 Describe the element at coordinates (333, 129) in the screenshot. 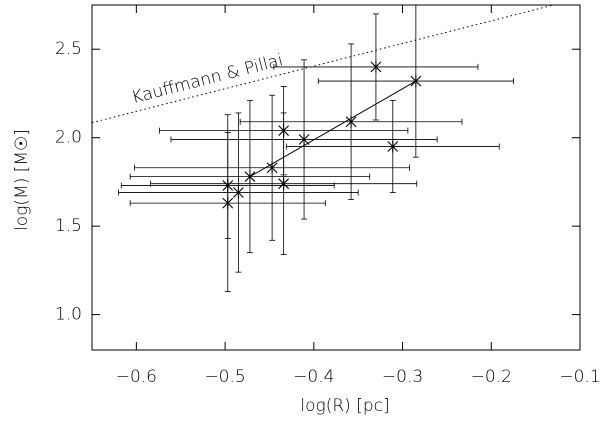

I see `line` at that location.